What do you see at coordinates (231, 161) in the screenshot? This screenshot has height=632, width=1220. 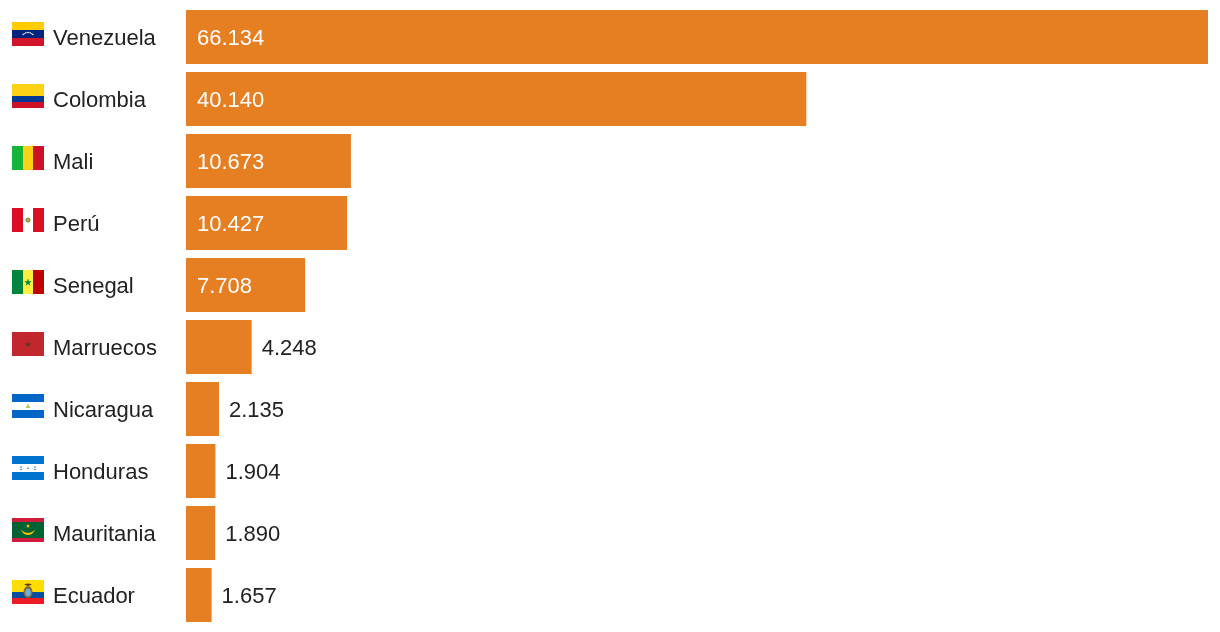 I see `data-label: 10.673` at bounding box center [231, 161].